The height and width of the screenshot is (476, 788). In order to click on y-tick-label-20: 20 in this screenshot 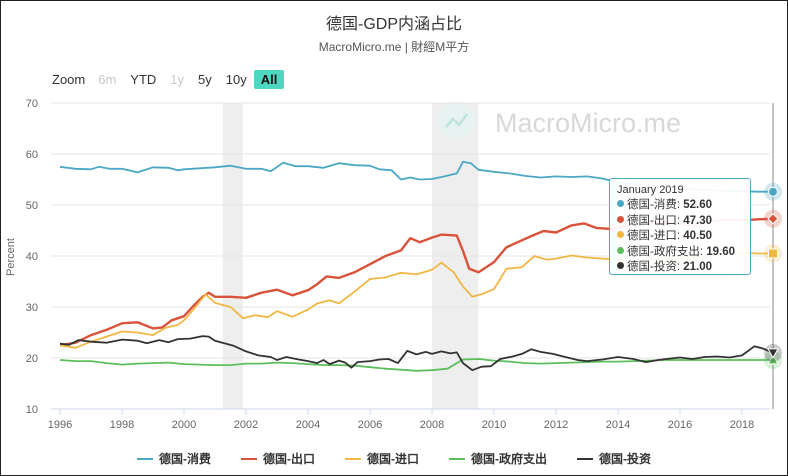, I will do `click(32, 359)`.